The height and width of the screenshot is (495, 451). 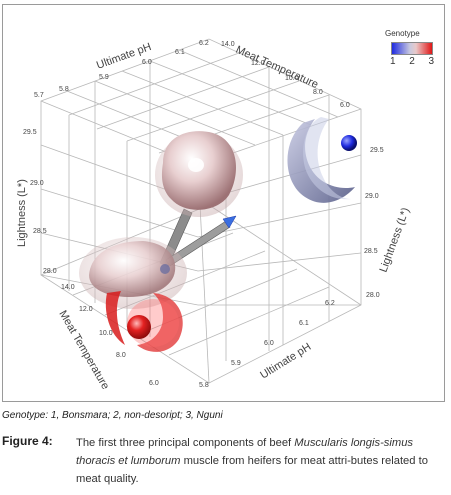 What do you see at coordinates (402, 33) in the screenshot?
I see `legend-title: Genotype` at bounding box center [402, 33].